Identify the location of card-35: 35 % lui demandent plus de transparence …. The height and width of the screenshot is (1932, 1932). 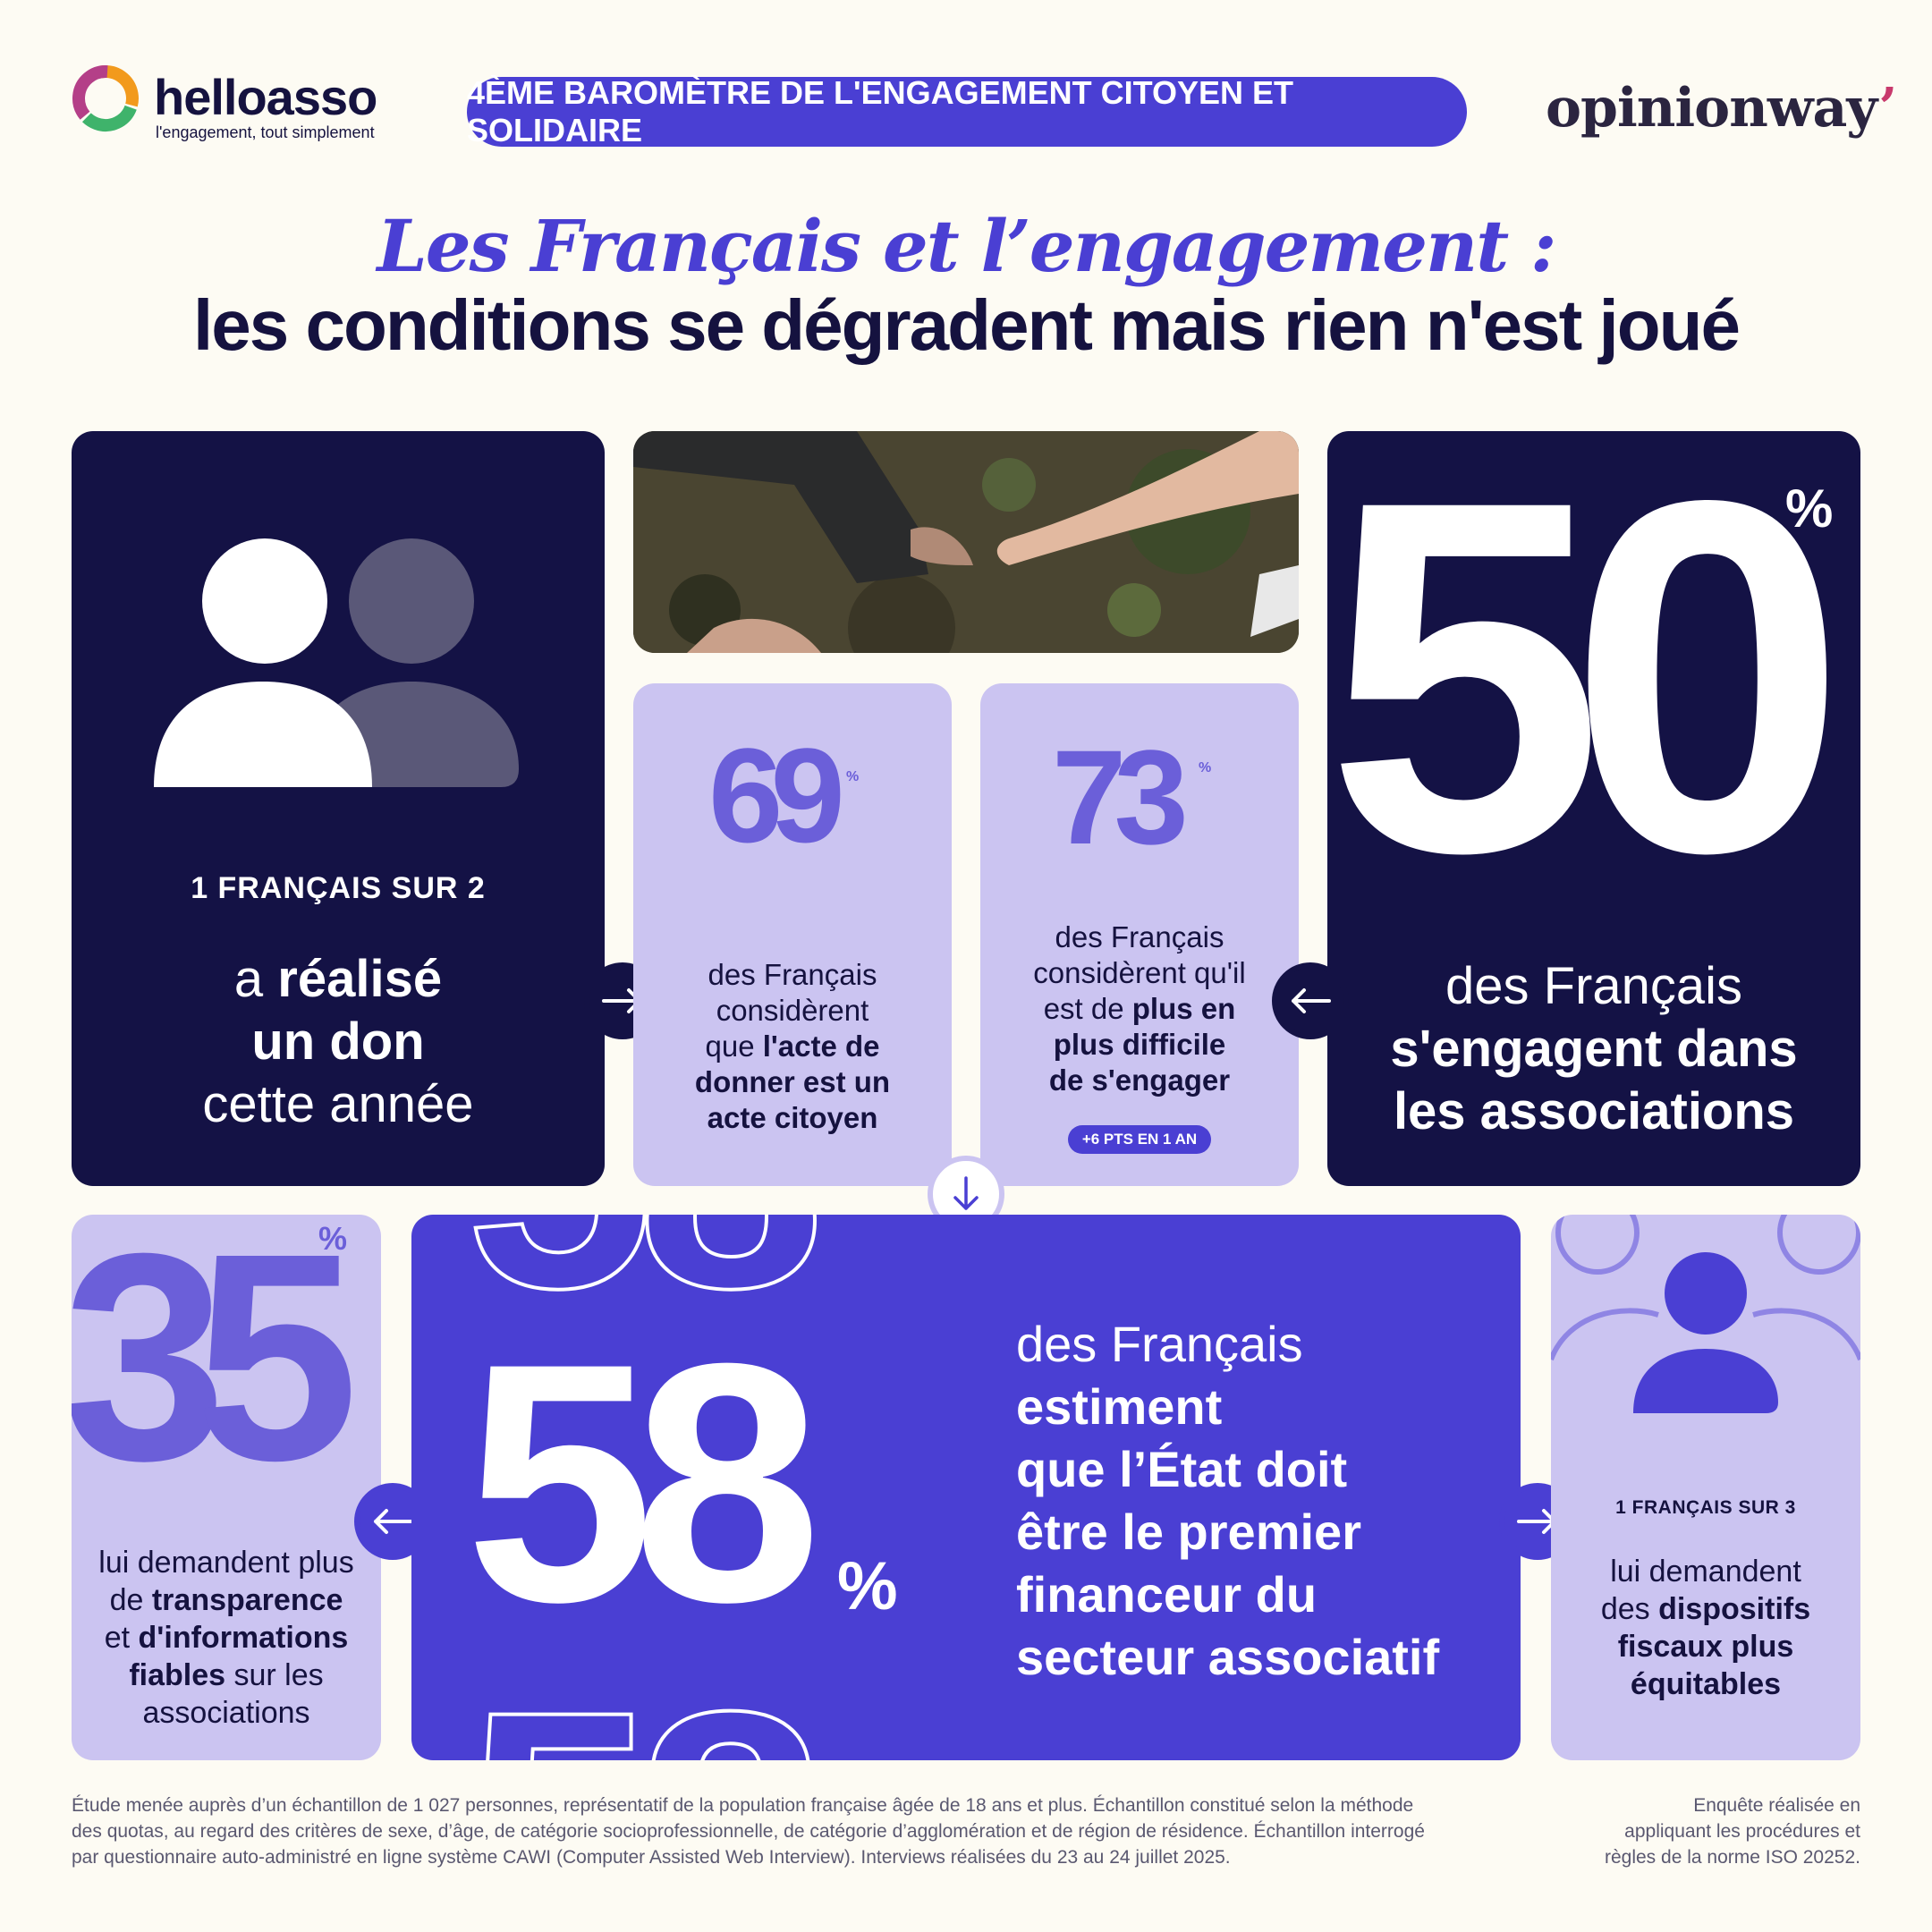
(226, 1487).